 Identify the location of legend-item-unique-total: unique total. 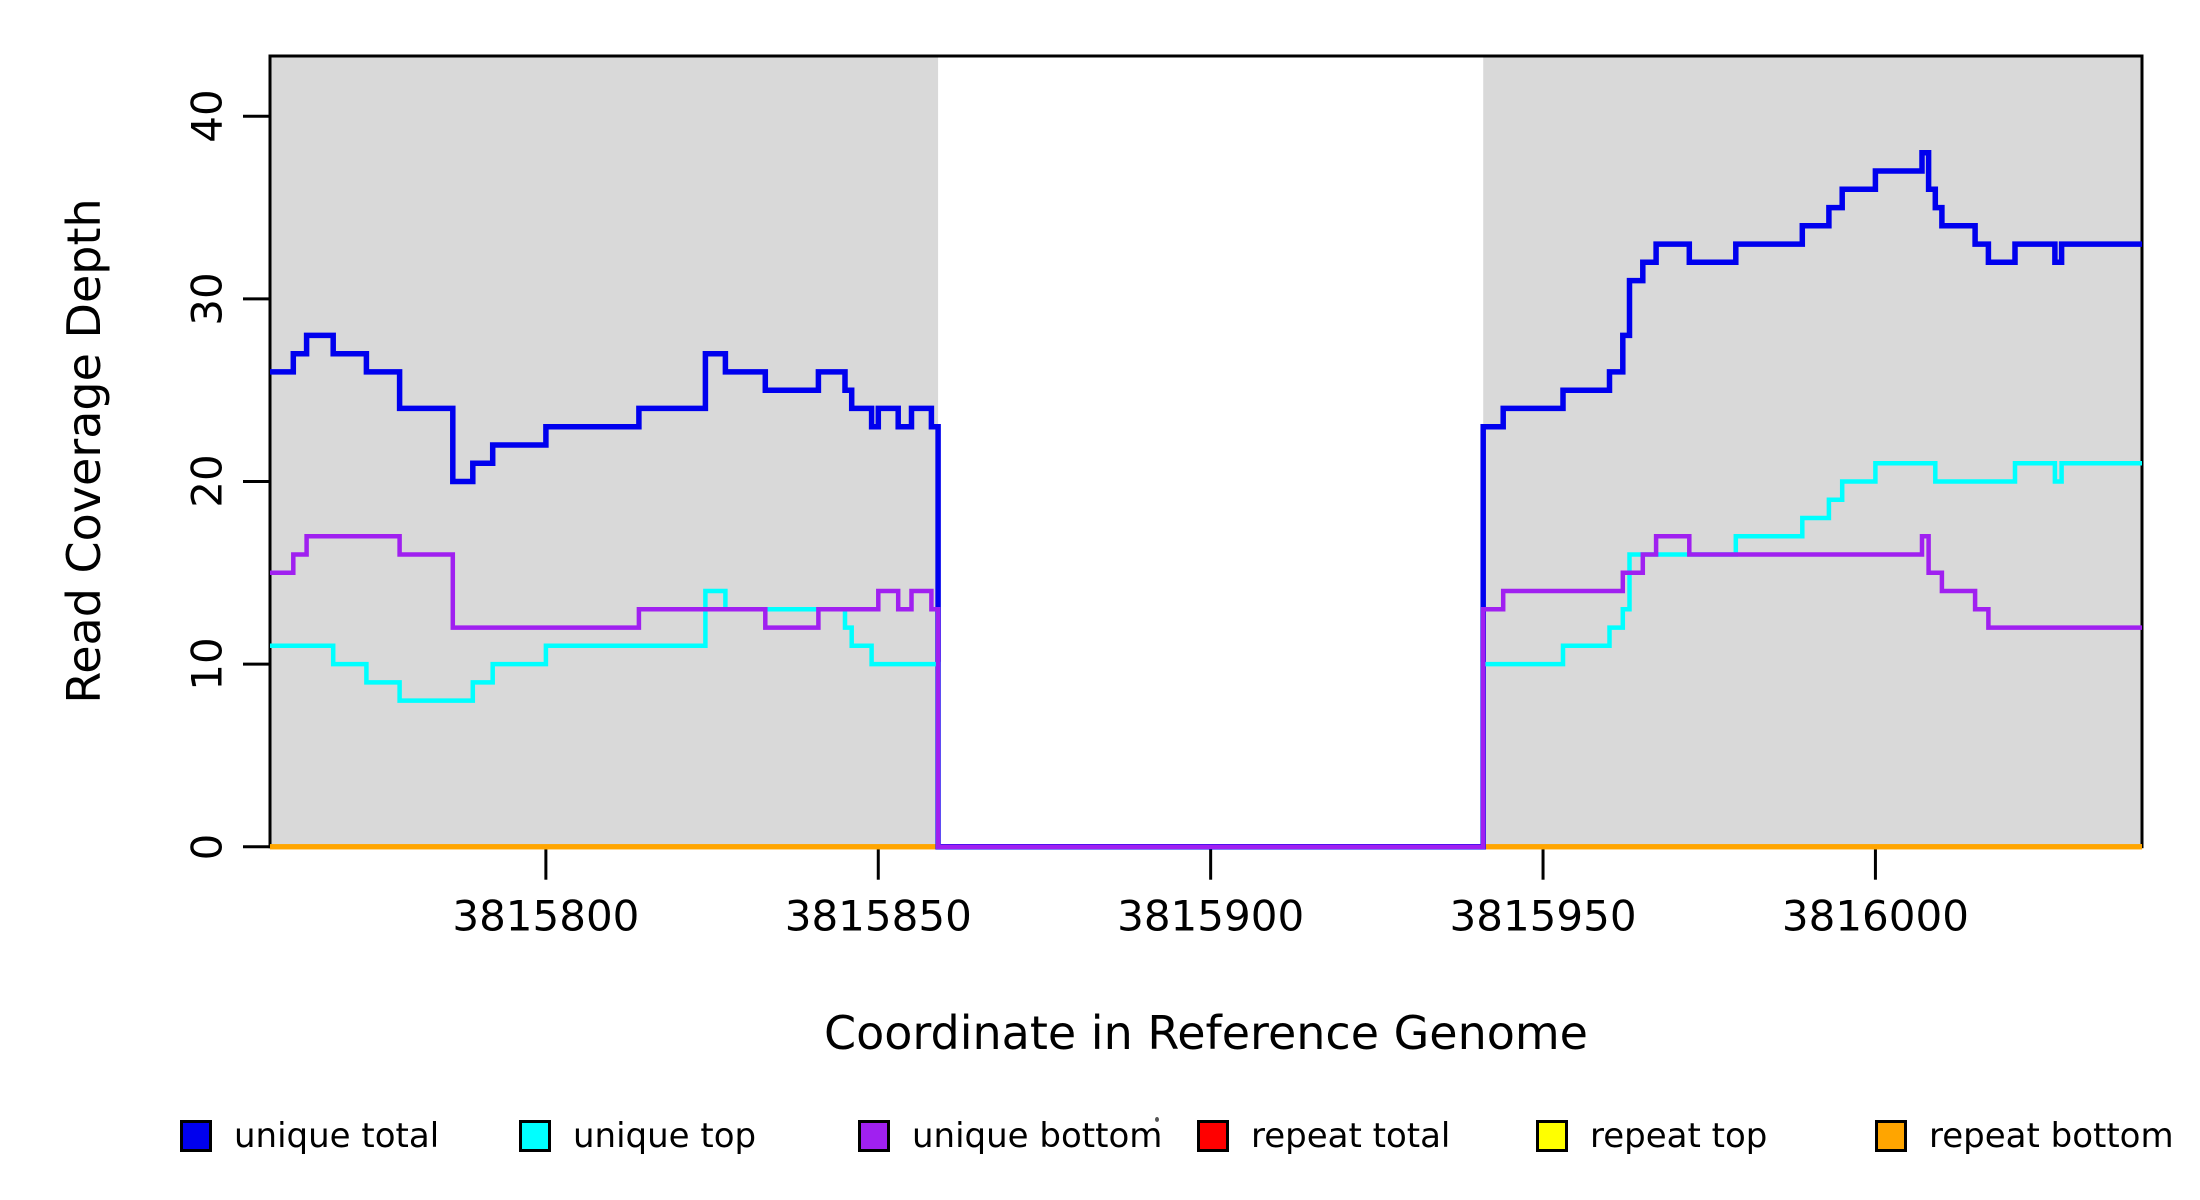
(309, 1136).